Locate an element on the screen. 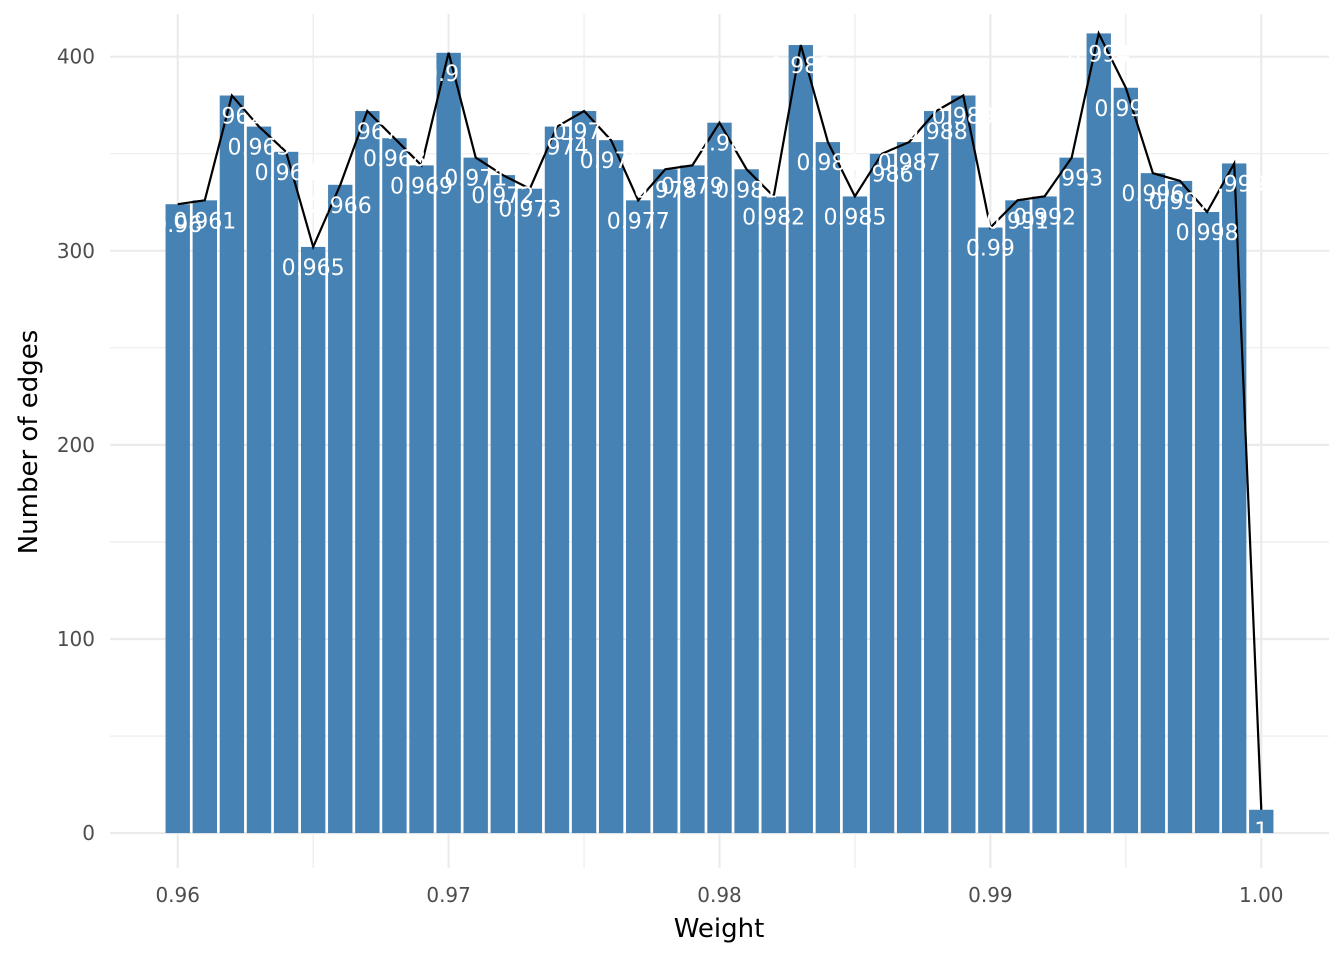  bar-label: 0.984 is located at coordinates (827, 163).